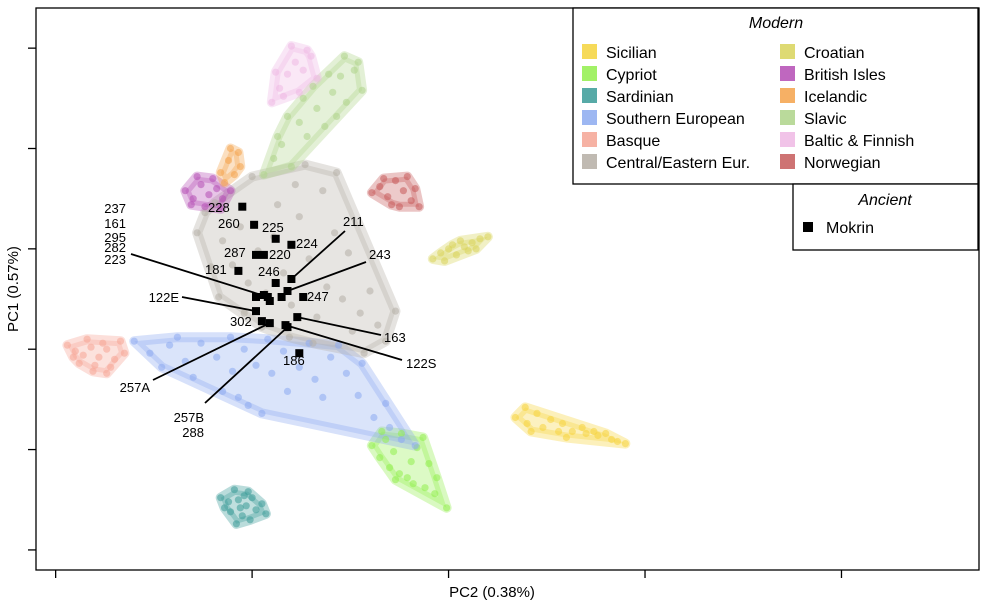 The height and width of the screenshot is (606, 984). What do you see at coordinates (229, 223) in the screenshot?
I see `sample-label-260: 260` at bounding box center [229, 223].